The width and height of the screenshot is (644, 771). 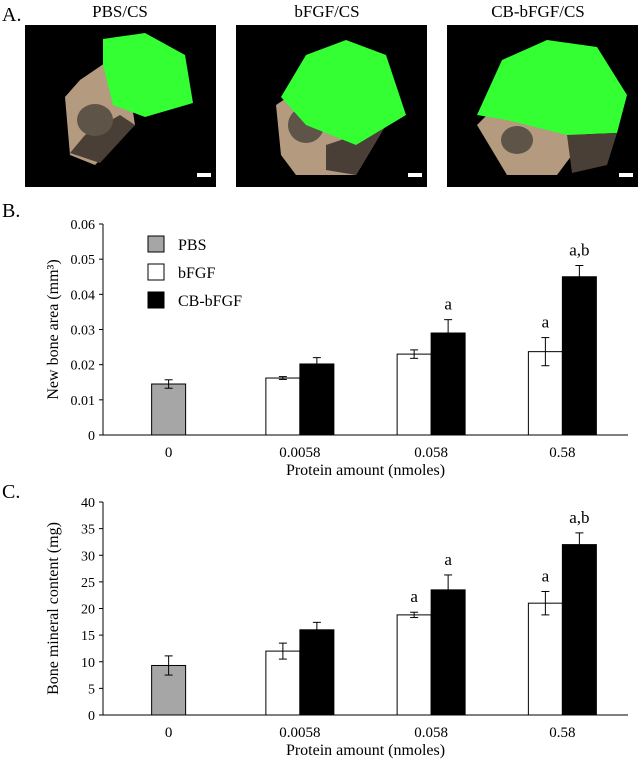 I want to click on panel-b-label: B., so click(x=11, y=211).